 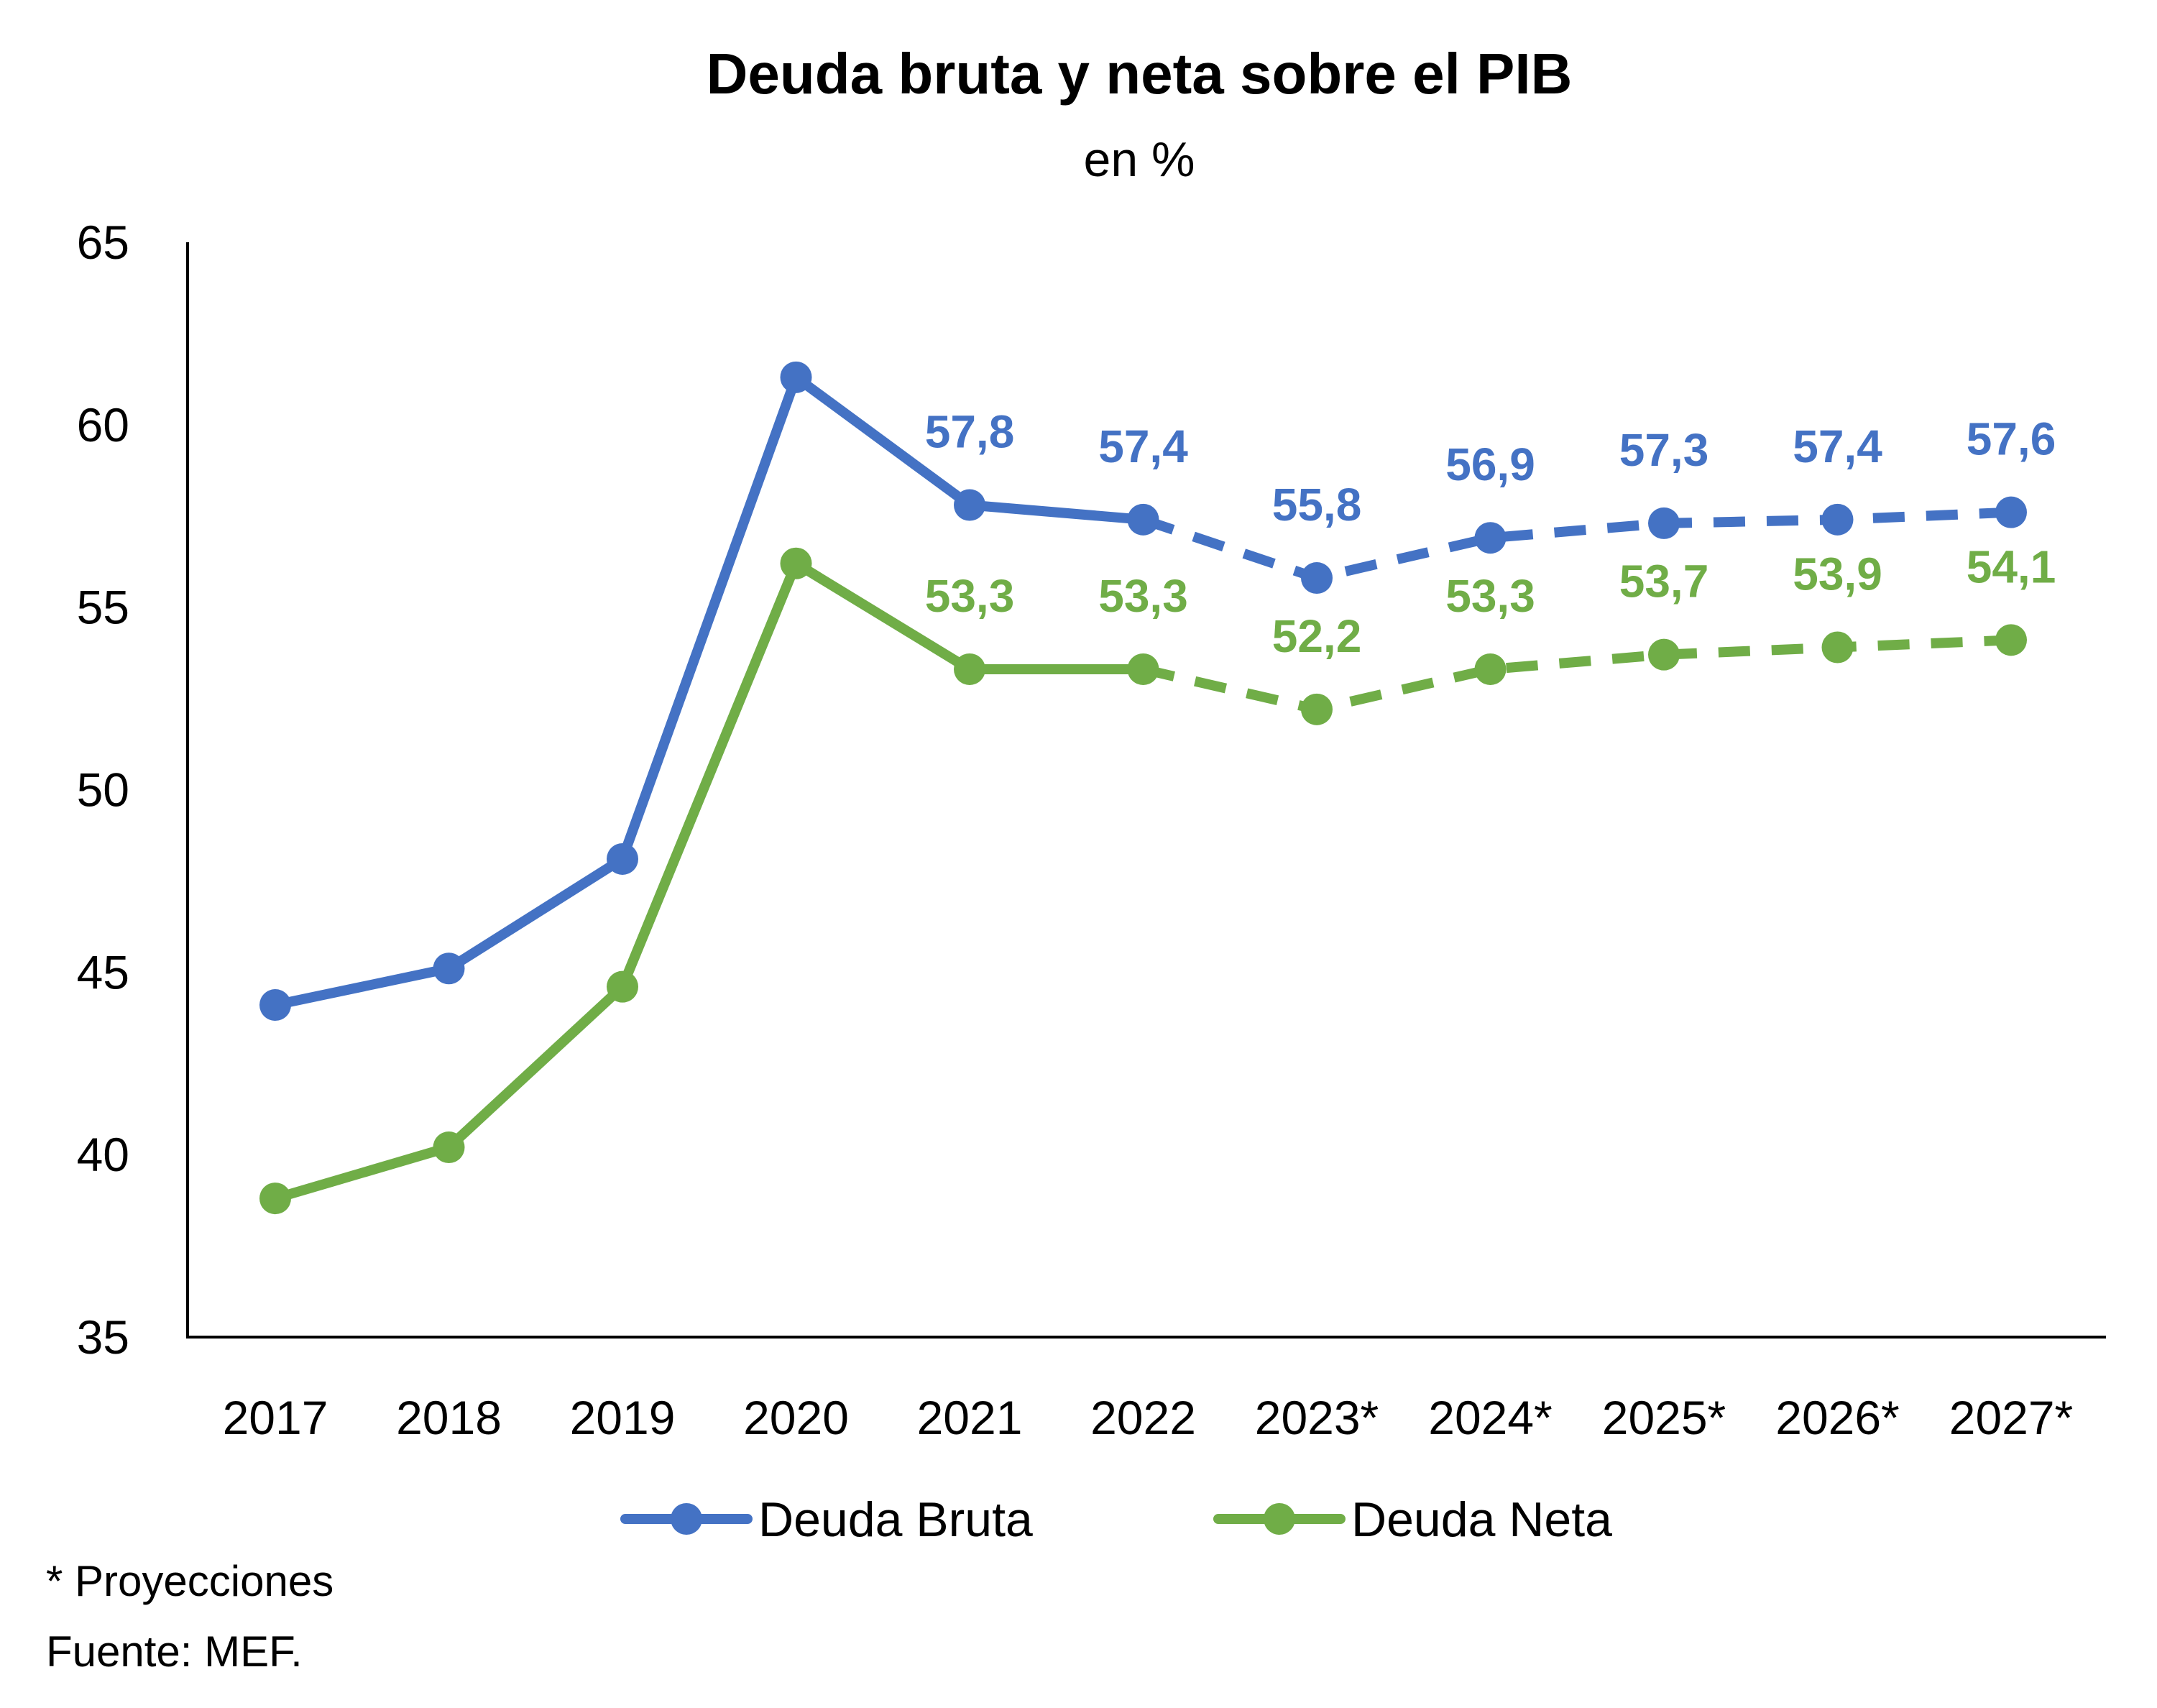 I want to click on data-label-deuda-bruta: 57,8, so click(x=970, y=432).